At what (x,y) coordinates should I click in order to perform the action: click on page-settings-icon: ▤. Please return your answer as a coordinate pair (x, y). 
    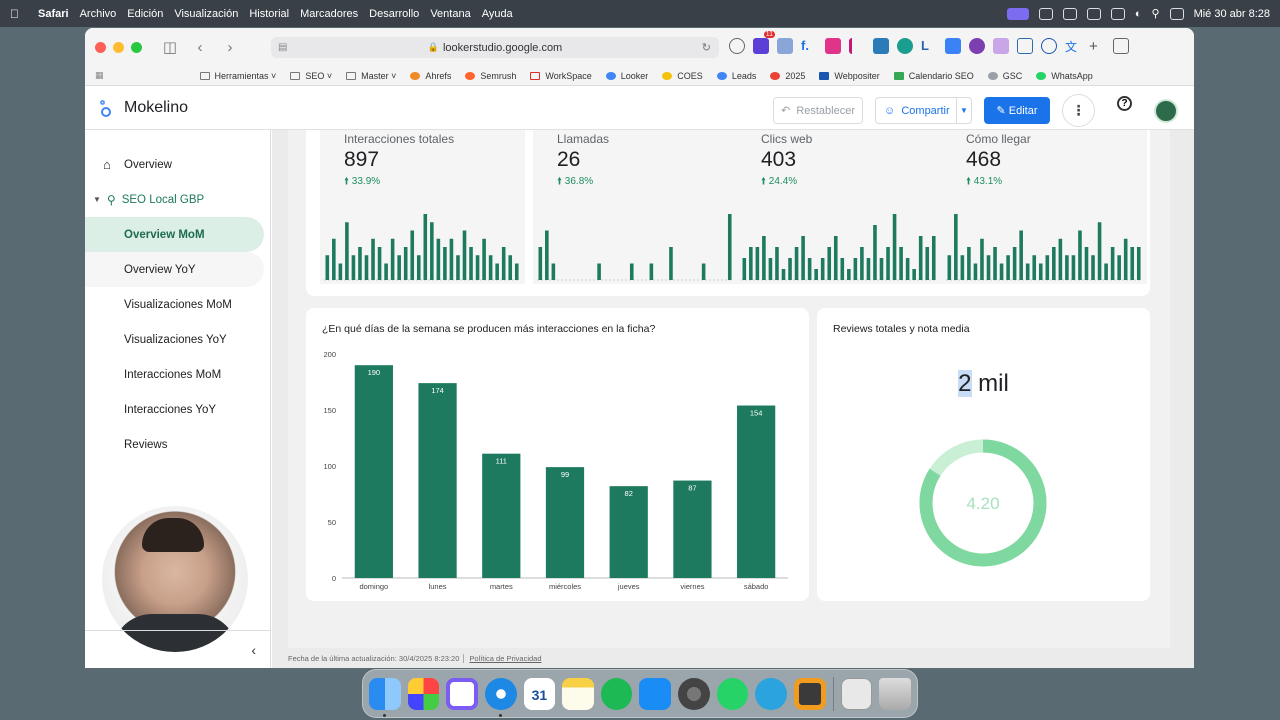
    Looking at the image, I should click on (283, 47).